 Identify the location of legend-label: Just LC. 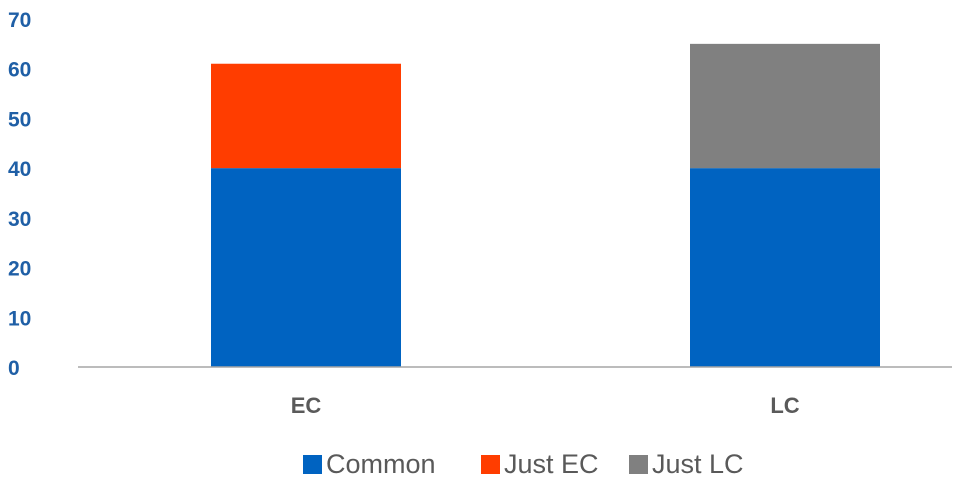
(698, 464).